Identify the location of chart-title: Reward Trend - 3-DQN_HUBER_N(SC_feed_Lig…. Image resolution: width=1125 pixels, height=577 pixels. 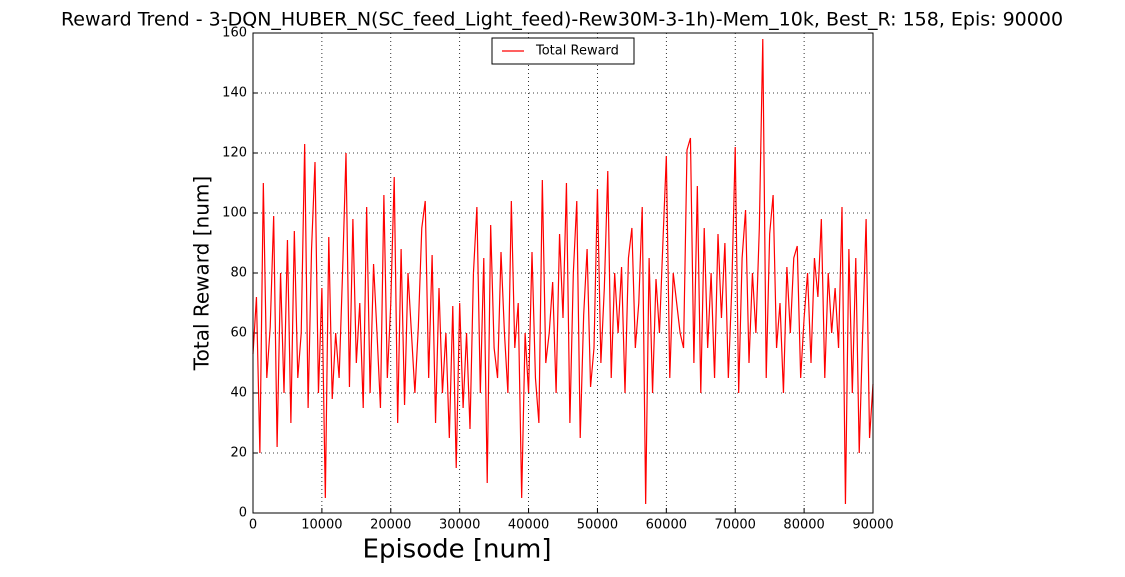
(562, 20).